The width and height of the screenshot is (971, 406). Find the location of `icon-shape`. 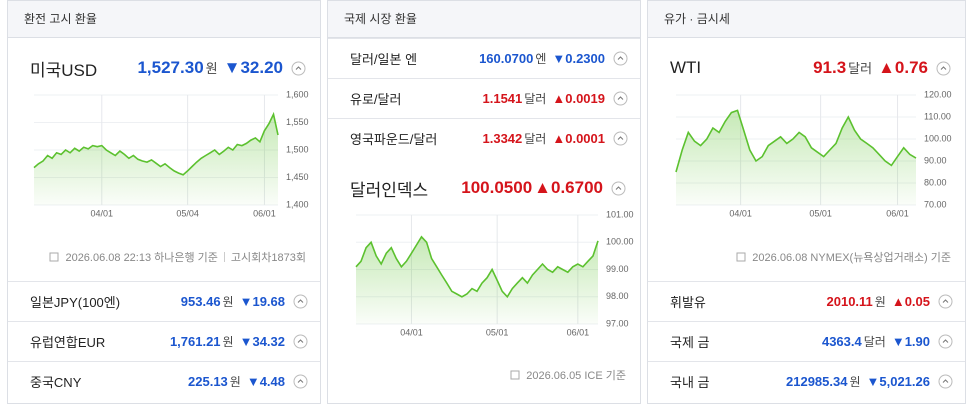

icon-shape is located at coordinates (741, 257).